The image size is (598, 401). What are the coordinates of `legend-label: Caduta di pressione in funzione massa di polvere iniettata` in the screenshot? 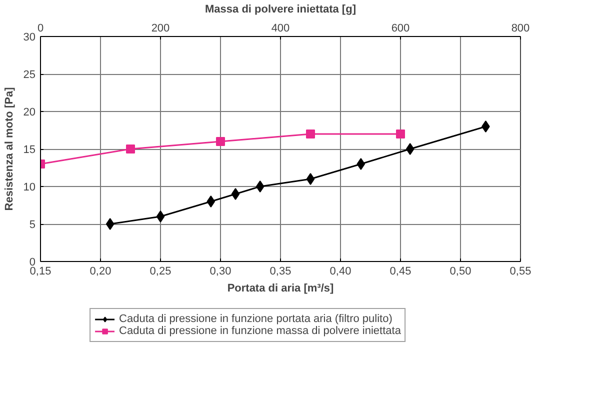 It's located at (260, 331).